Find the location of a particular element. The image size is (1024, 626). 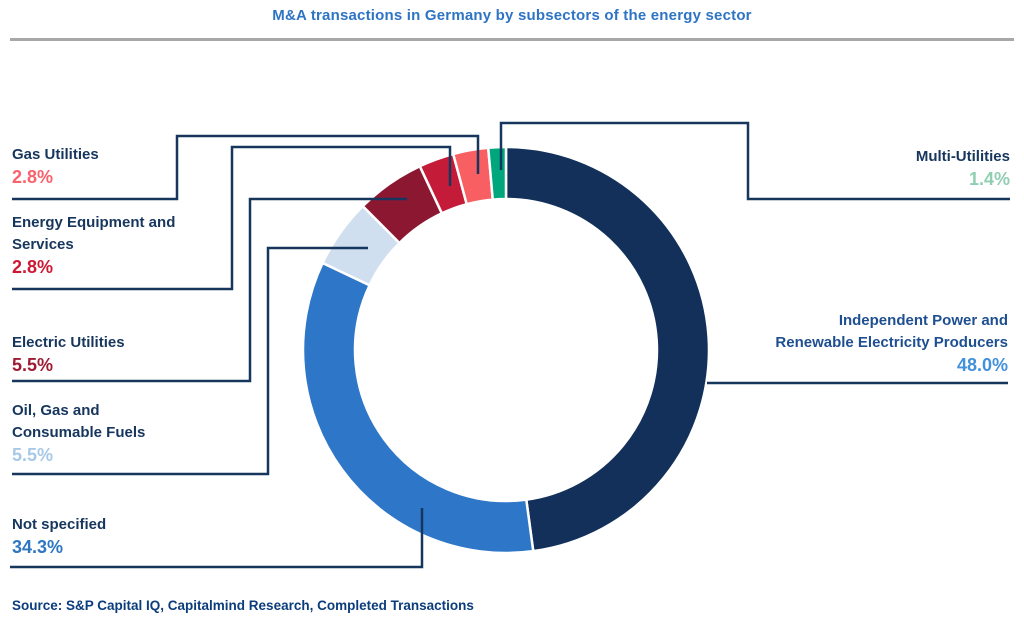

callout-oil-gas: Oil, Gas and Consumable Fuels 5.5% is located at coordinates (78, 433).